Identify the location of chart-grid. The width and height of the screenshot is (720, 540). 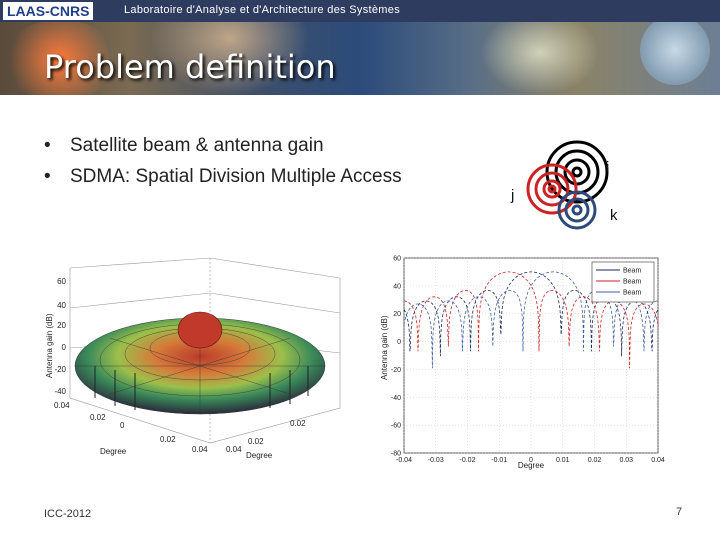
(531, 355).